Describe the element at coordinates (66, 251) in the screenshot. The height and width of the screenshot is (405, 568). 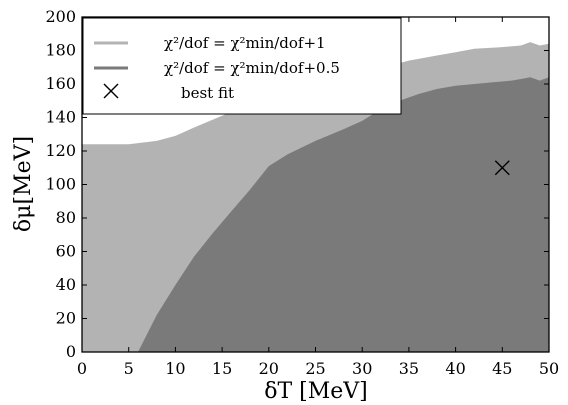
I see `y-tick-label: 60` at that location.